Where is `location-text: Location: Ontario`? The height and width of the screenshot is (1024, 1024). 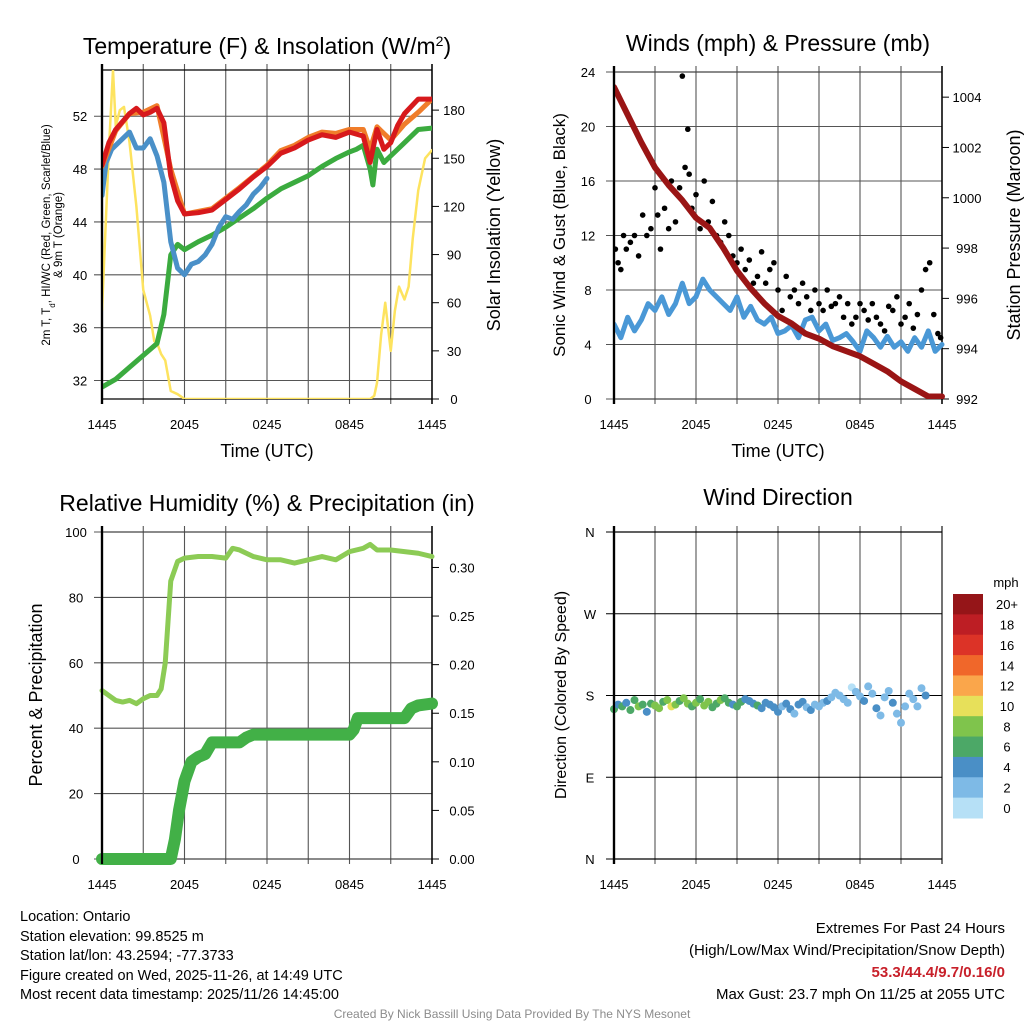
location-text: Location: Ontario is located at coordinates (75, 917).